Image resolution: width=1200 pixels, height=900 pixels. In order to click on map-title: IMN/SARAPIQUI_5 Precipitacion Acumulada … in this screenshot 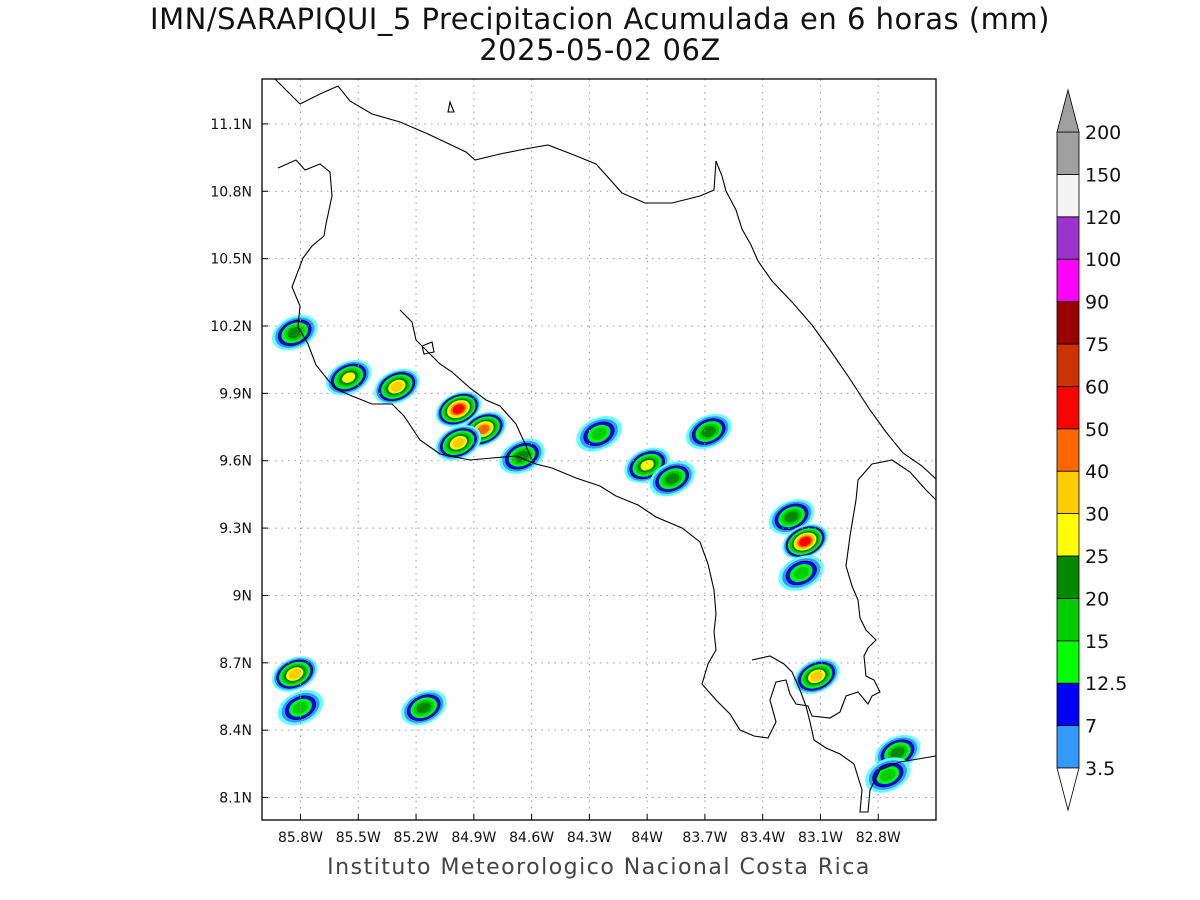, I will do `click(600, 19)`.